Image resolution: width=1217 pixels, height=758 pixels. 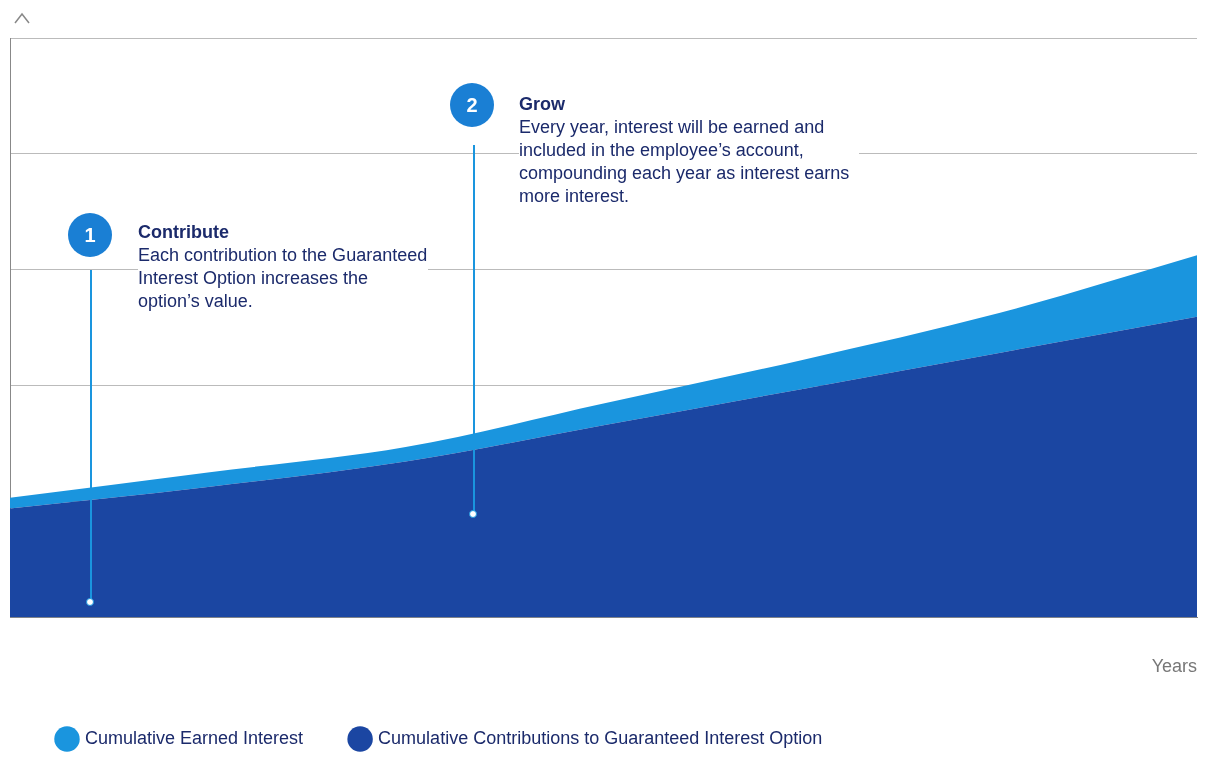 I want to click on text: Grow, so click(x=542, y=104).